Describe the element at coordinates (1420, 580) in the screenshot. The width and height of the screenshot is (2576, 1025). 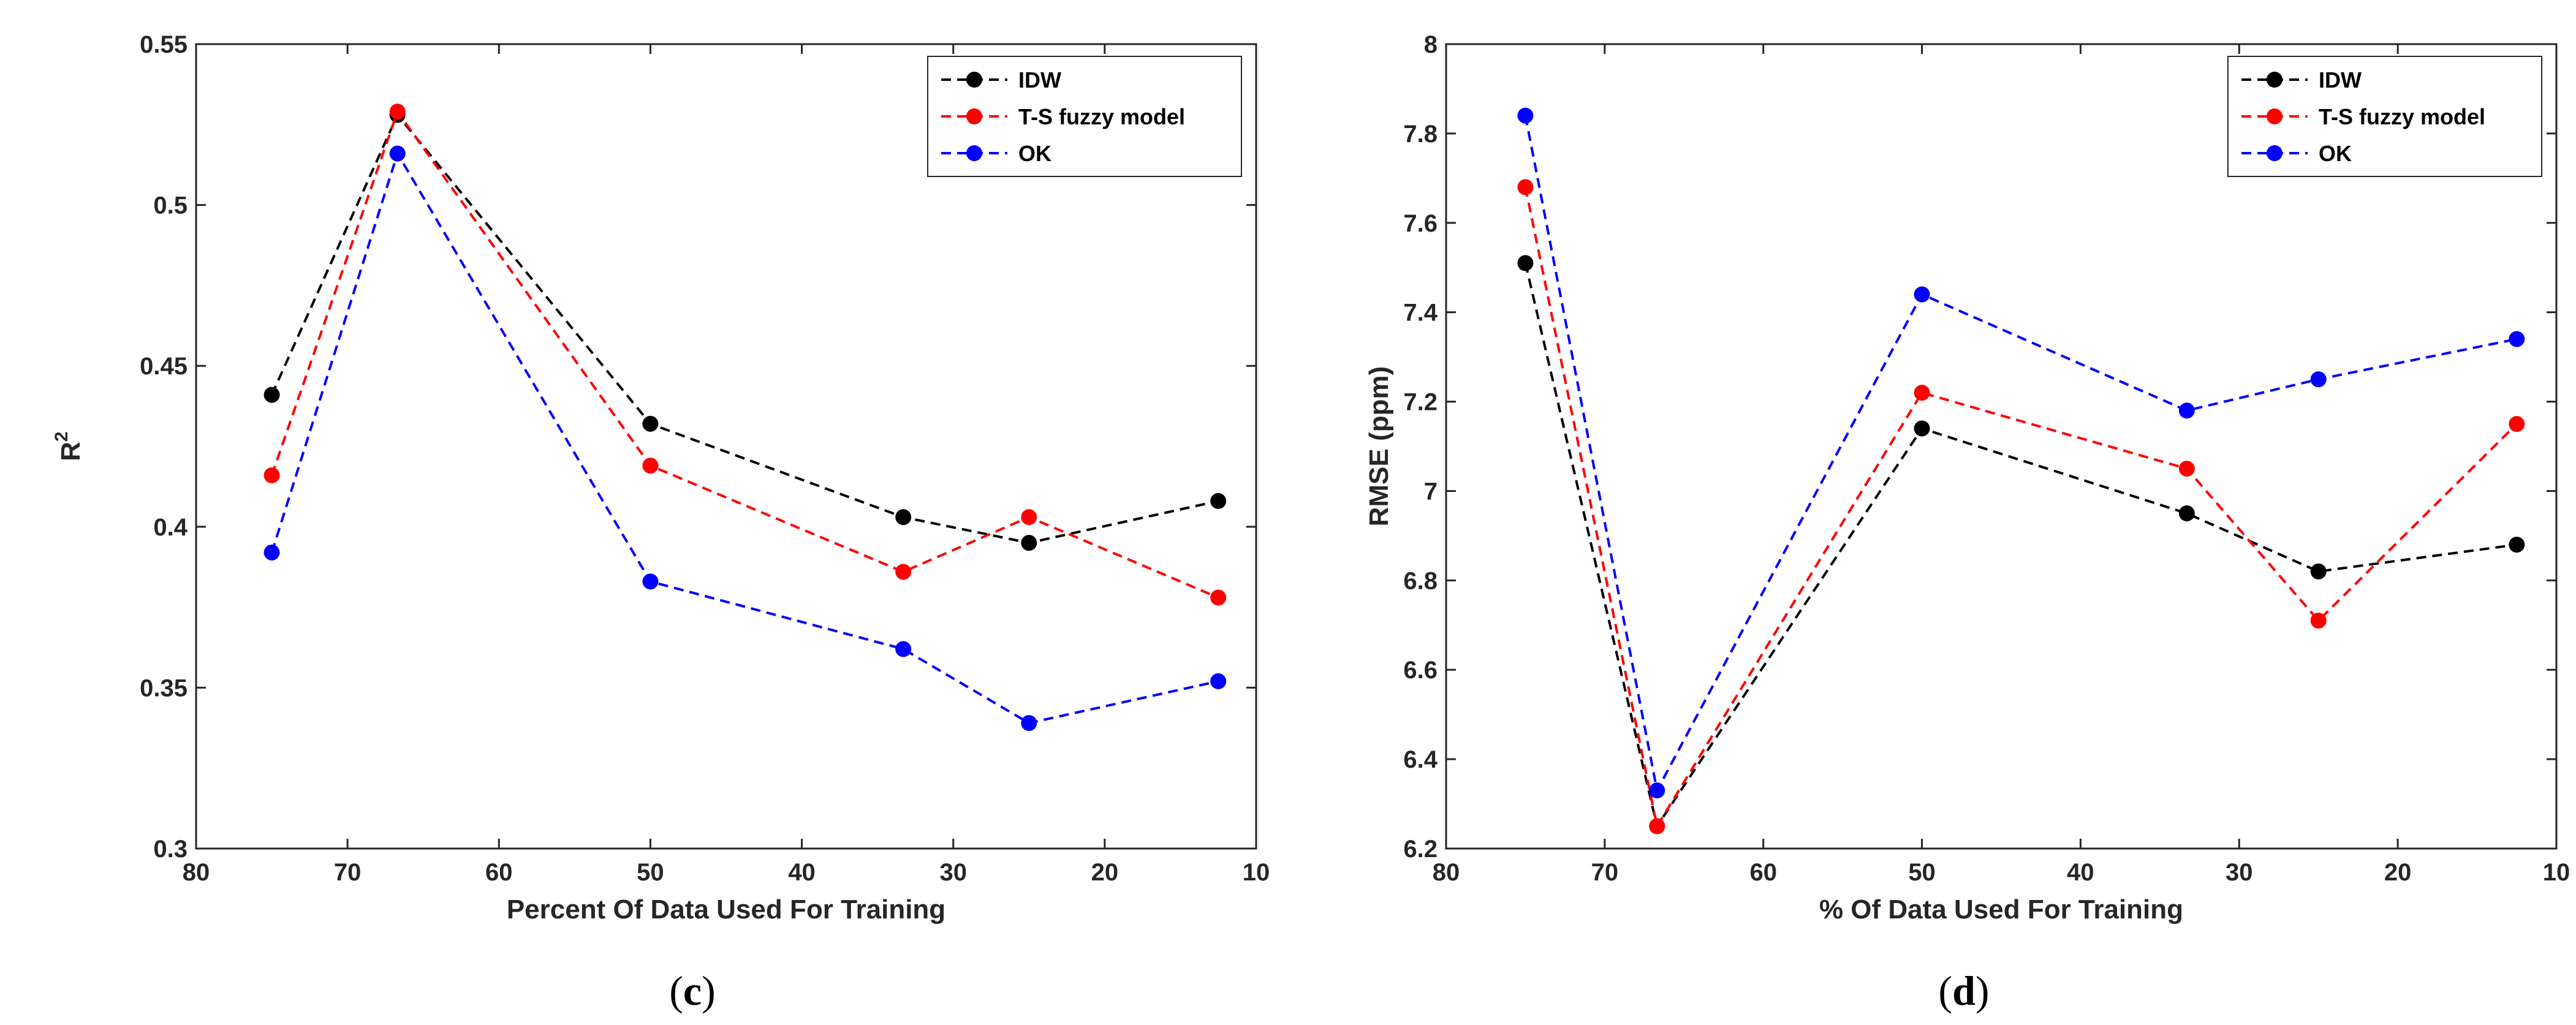
I see `y-tick-label: 6.8` at that location.